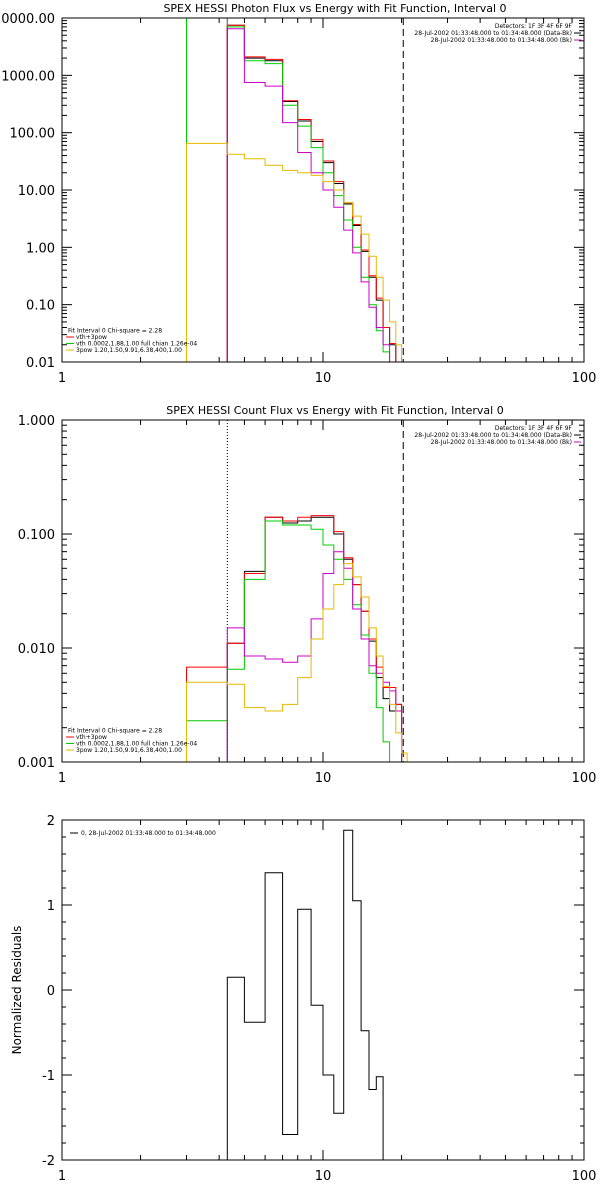  I want to click on y-tick-label: 100.00, so click(33, 134).